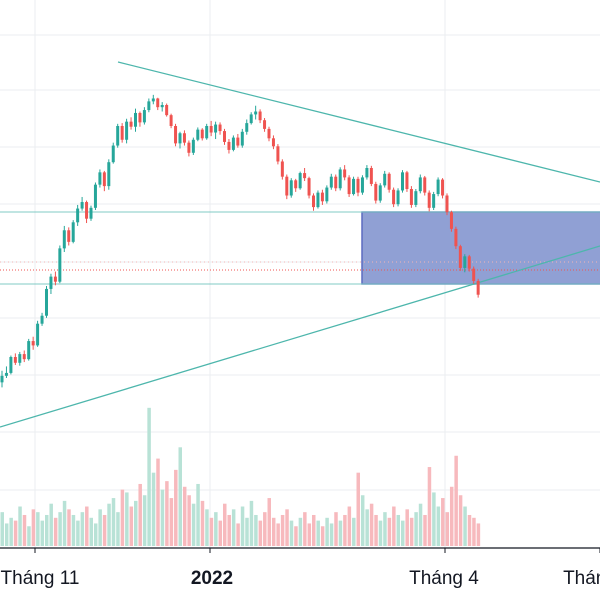 This screenshot has width=600, height=600. What do you see at coordinates (581, 578) in the screenshot?
I see `x-tick-label: Tháng` at bounding box center [581, 578].